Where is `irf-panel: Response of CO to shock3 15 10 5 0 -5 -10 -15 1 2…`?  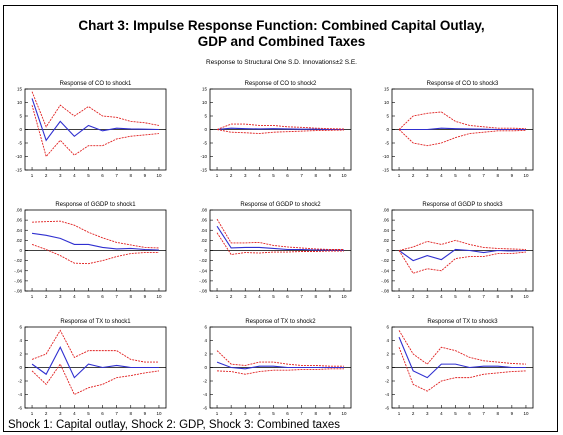 irf-panel: Response of CO to shock3 15 10 5 0 -5 -10 -15 1 2… is located at coordinates (458, 129).